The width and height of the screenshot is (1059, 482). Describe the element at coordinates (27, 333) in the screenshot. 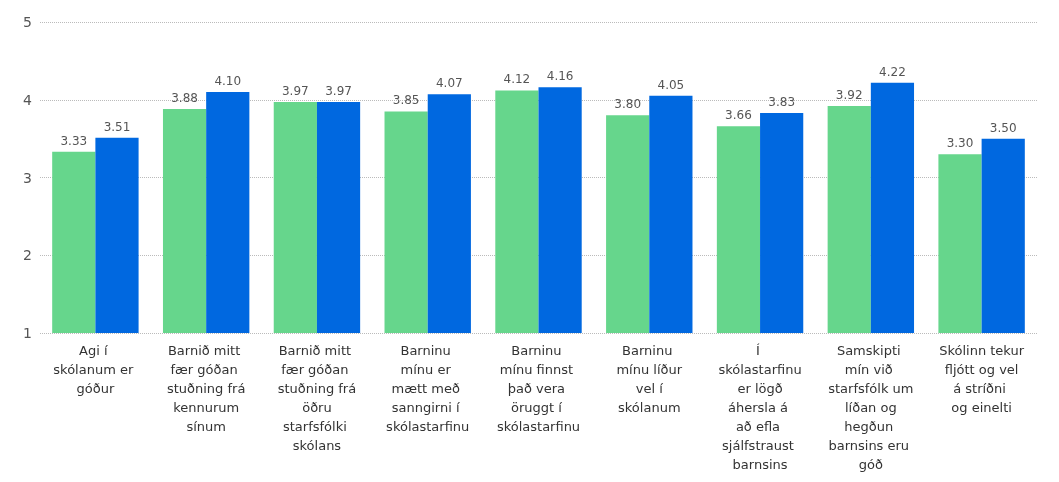

I see `y-tick-label: 1` at that location.